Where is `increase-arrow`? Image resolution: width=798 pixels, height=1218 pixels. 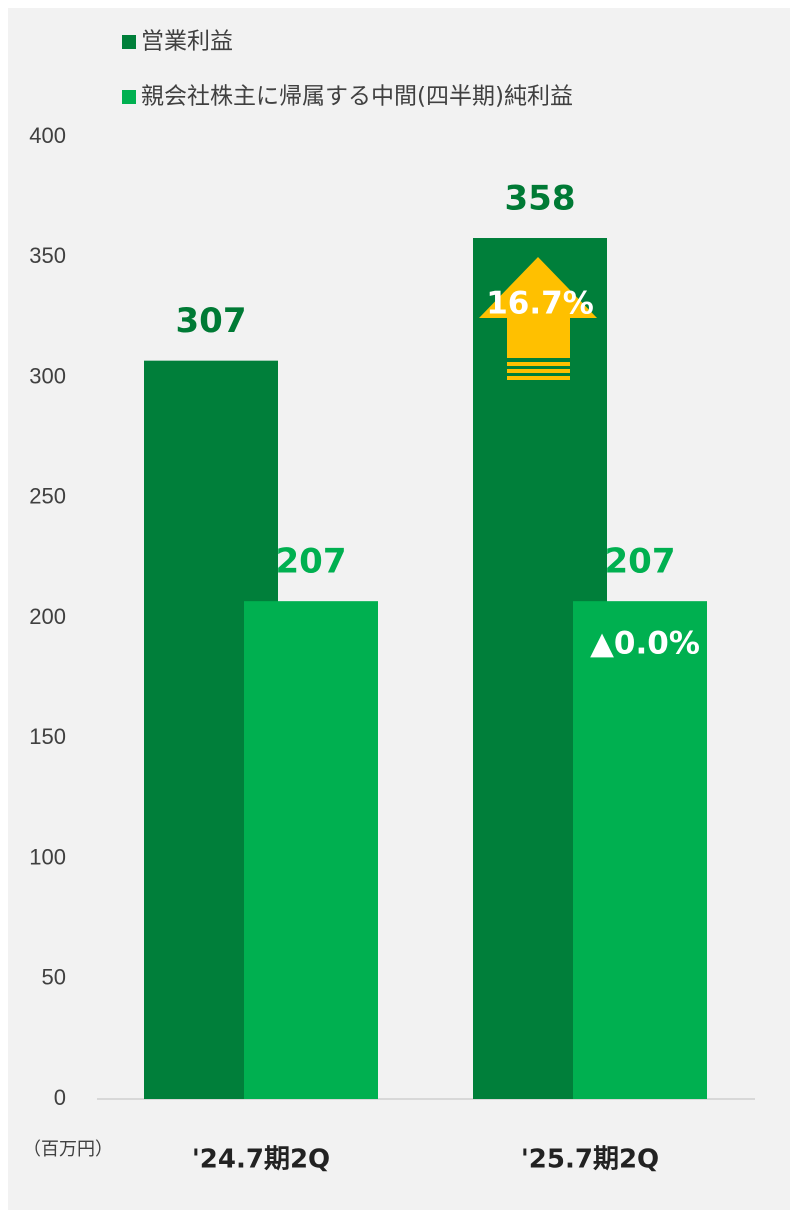 increase-arrow is located at coordinates (538, 318).